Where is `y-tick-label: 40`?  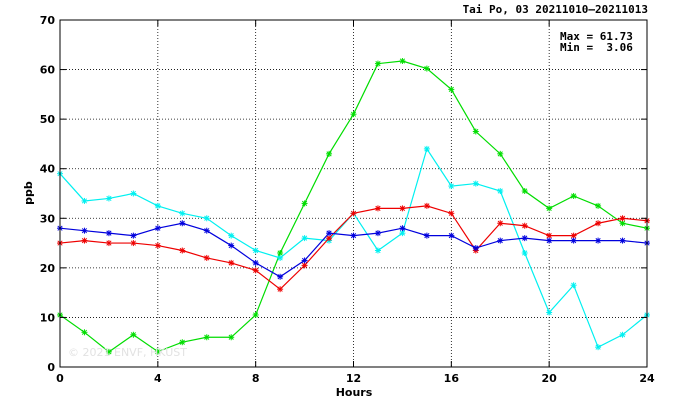 y-tick-label: 40 is located at coordinates (48, 169).